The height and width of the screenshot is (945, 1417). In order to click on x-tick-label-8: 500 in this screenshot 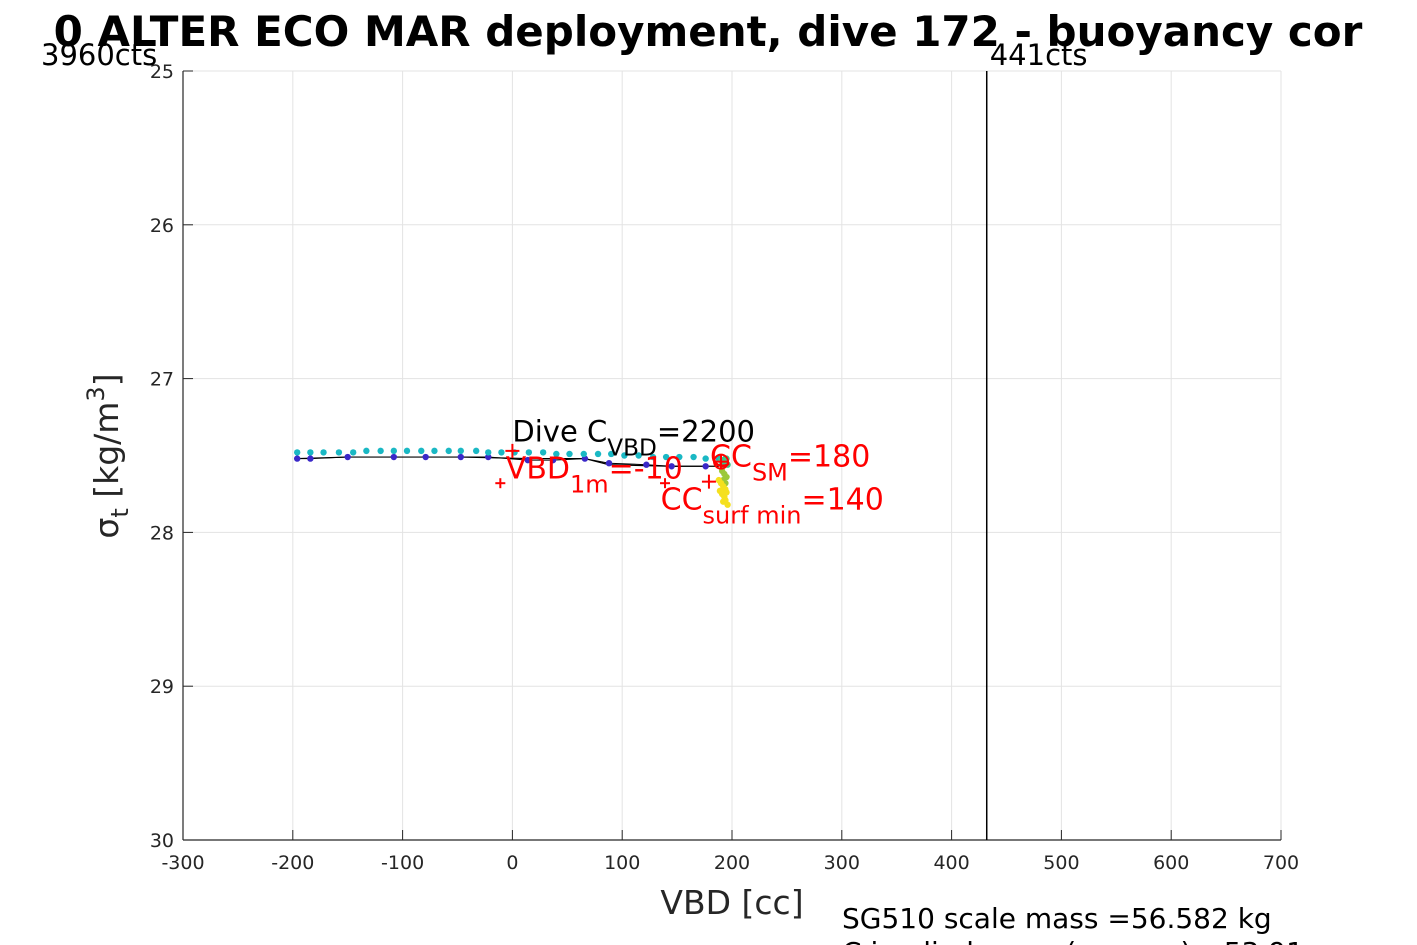, I will do `click(1061, 863)`.